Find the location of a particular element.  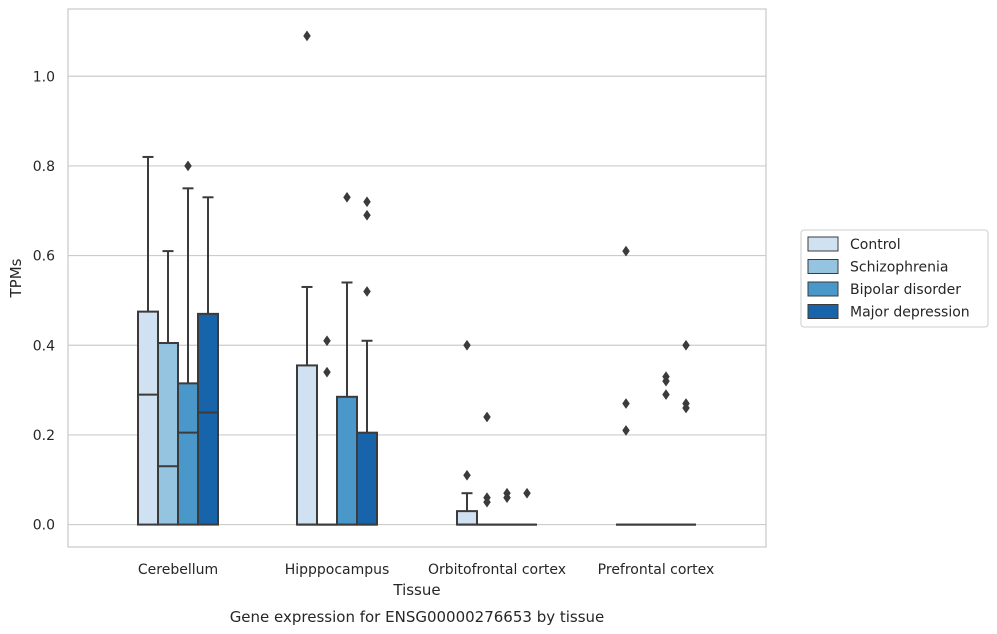

y-axis-ticks: 0.0 0.2 0.4 0.6 0.8 1.0 is located at coordinates (44, 301).